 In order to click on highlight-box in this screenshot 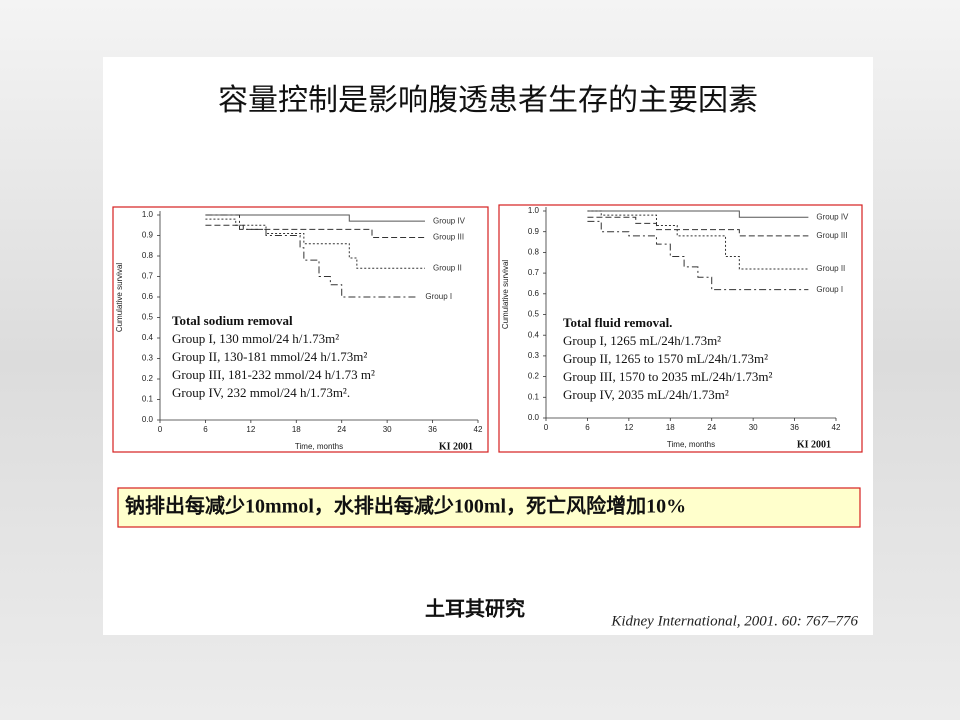, I will do `click(489, 507)`.